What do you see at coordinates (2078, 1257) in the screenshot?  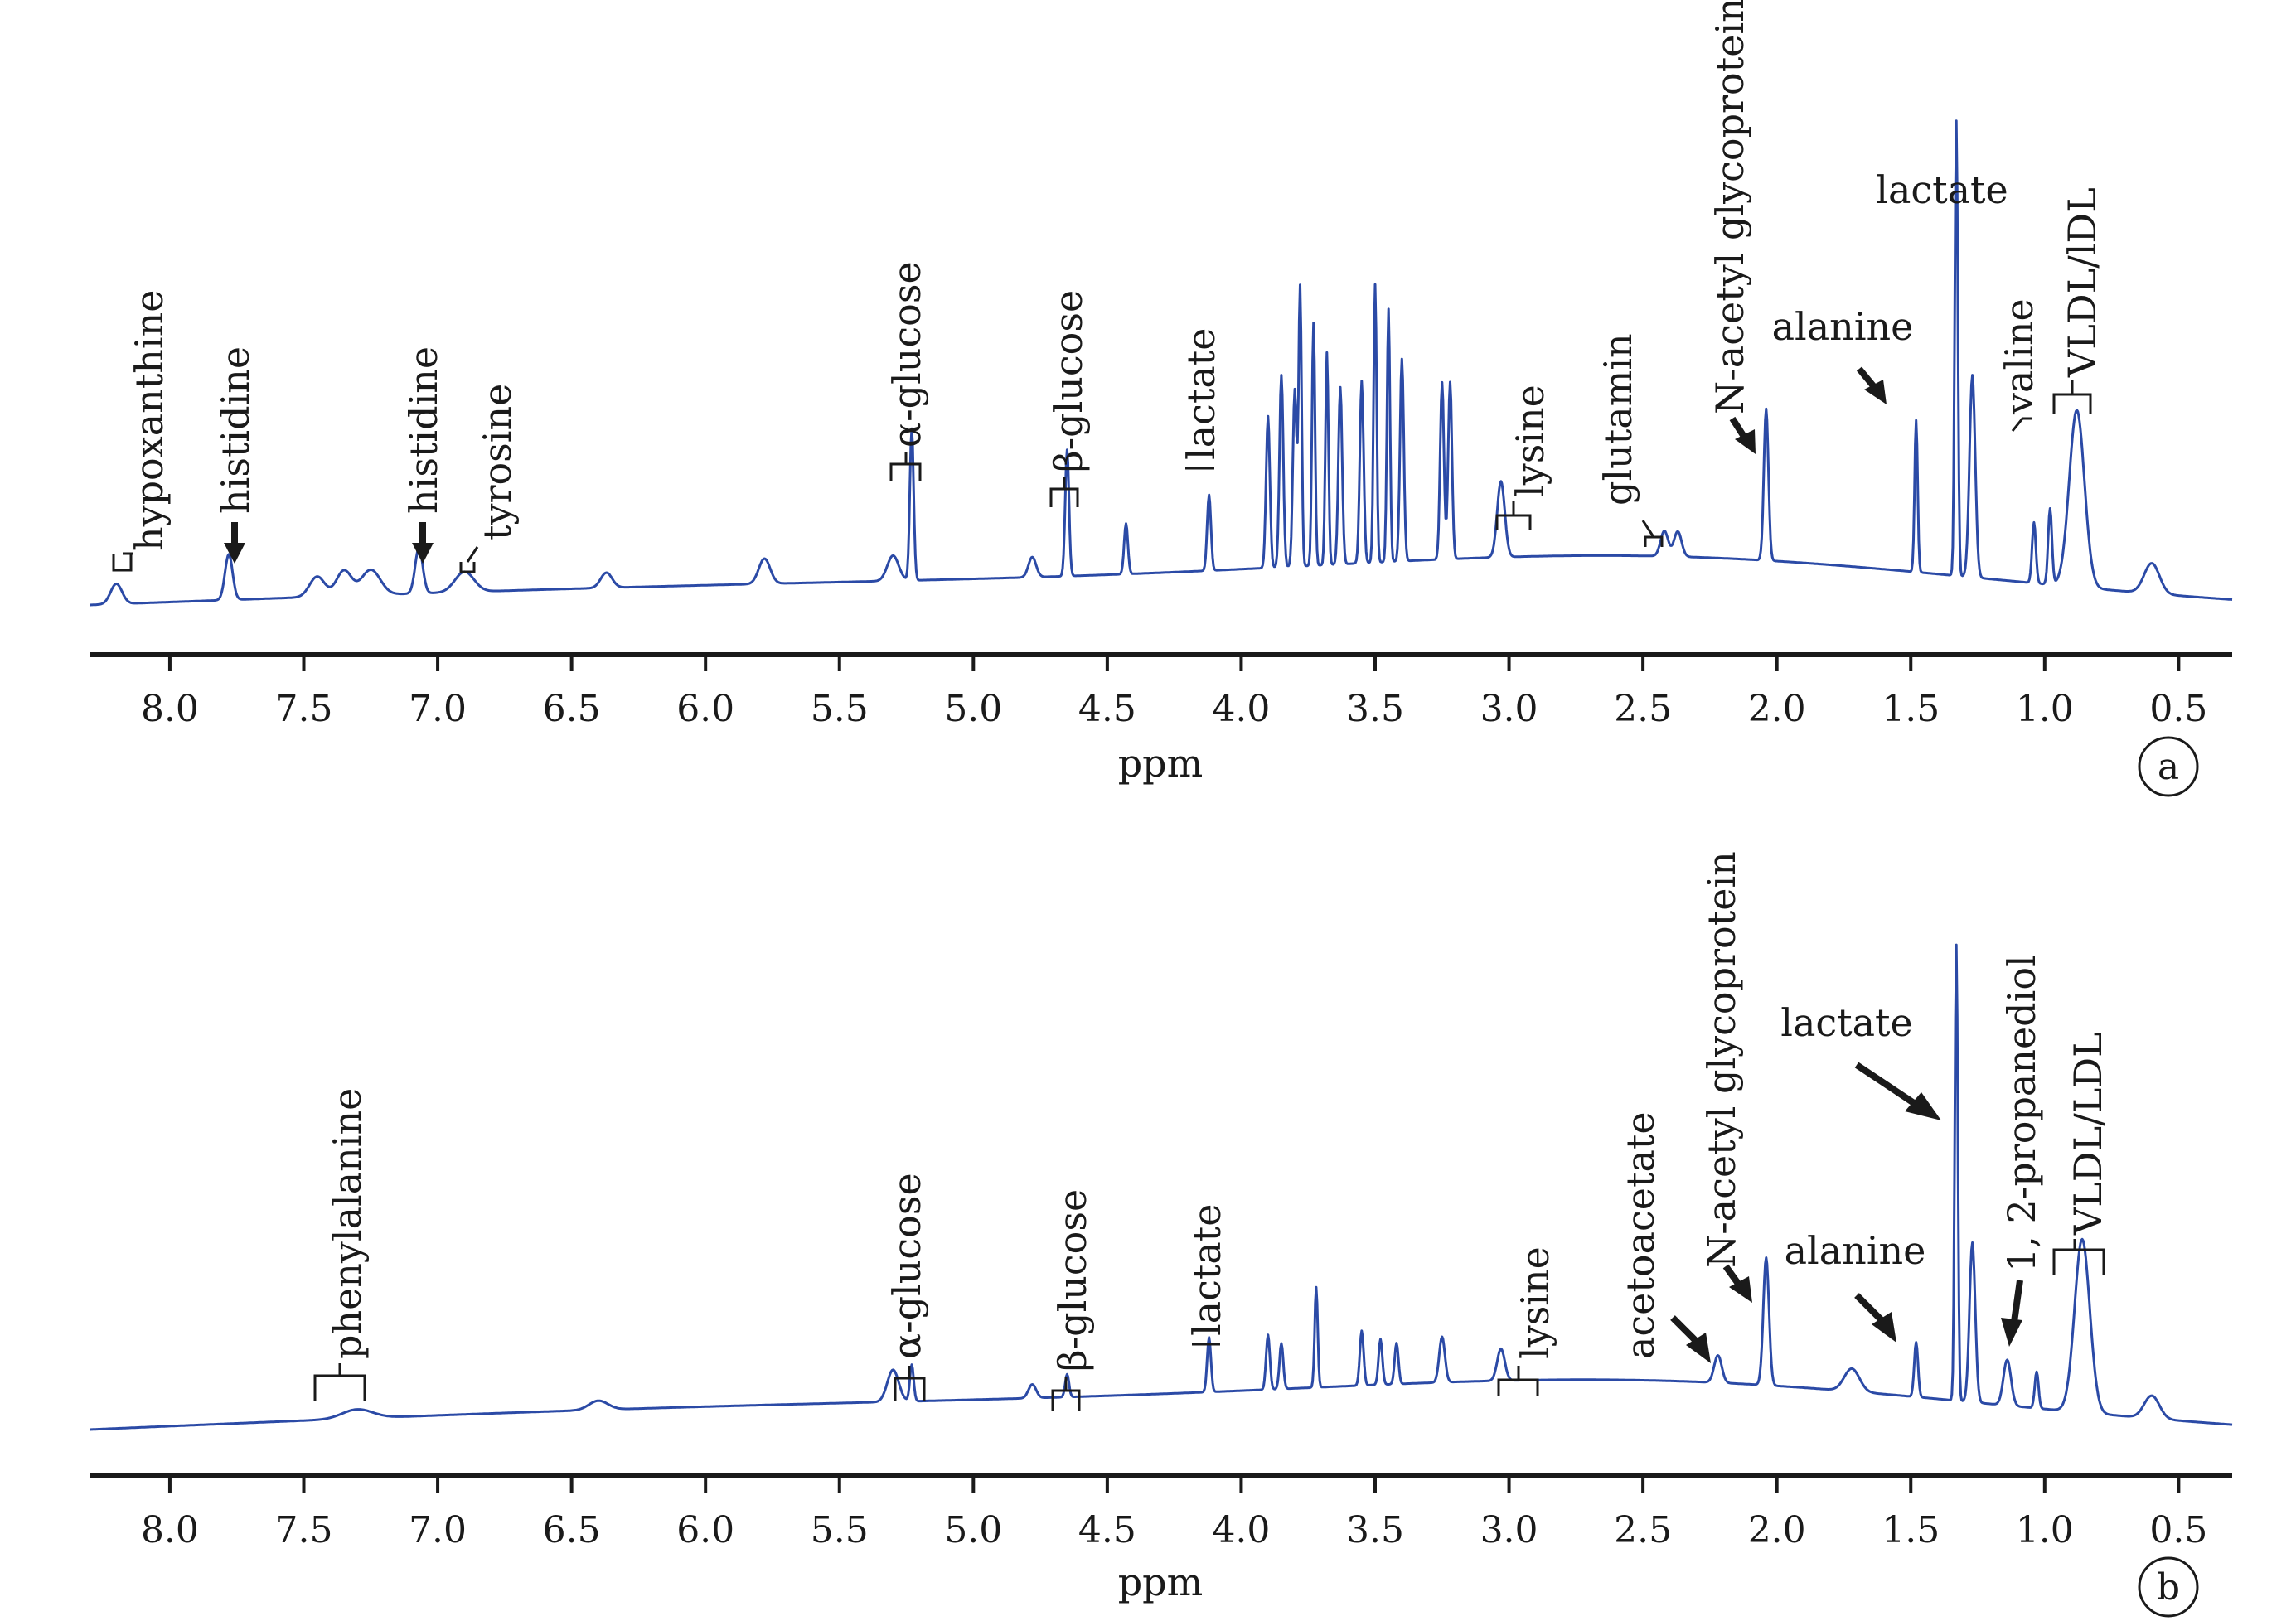 I see `vldl-bracket-b` at bounding box center [2078, 1257].